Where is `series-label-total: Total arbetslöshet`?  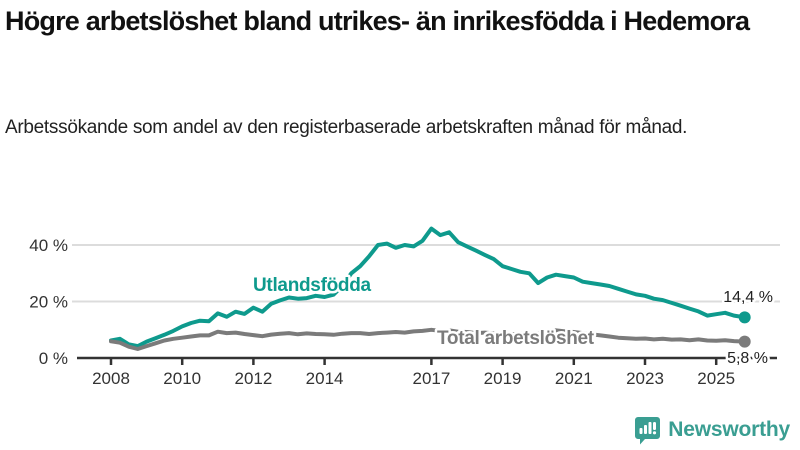
series-label-total: Total arbetslöshet is located at coordinates (516, 338).